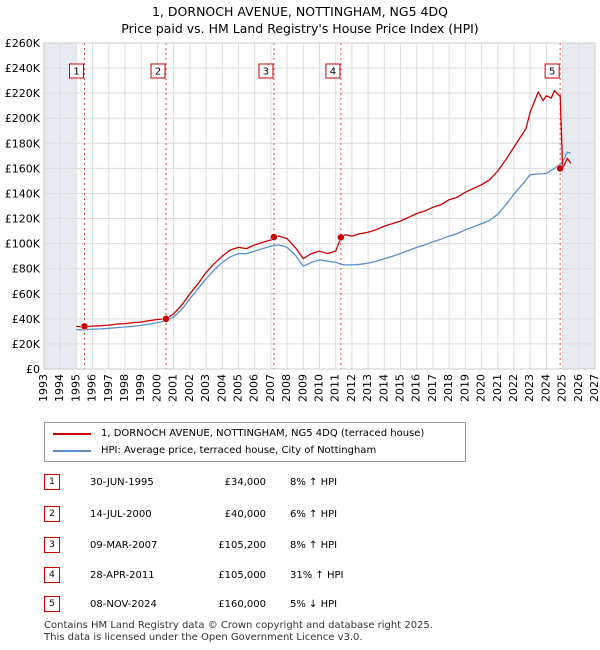  What do you see at coordinates (351, 388) in the screenshot?
I see `x-tick-label: 2012` at bounding box center [351, 388].